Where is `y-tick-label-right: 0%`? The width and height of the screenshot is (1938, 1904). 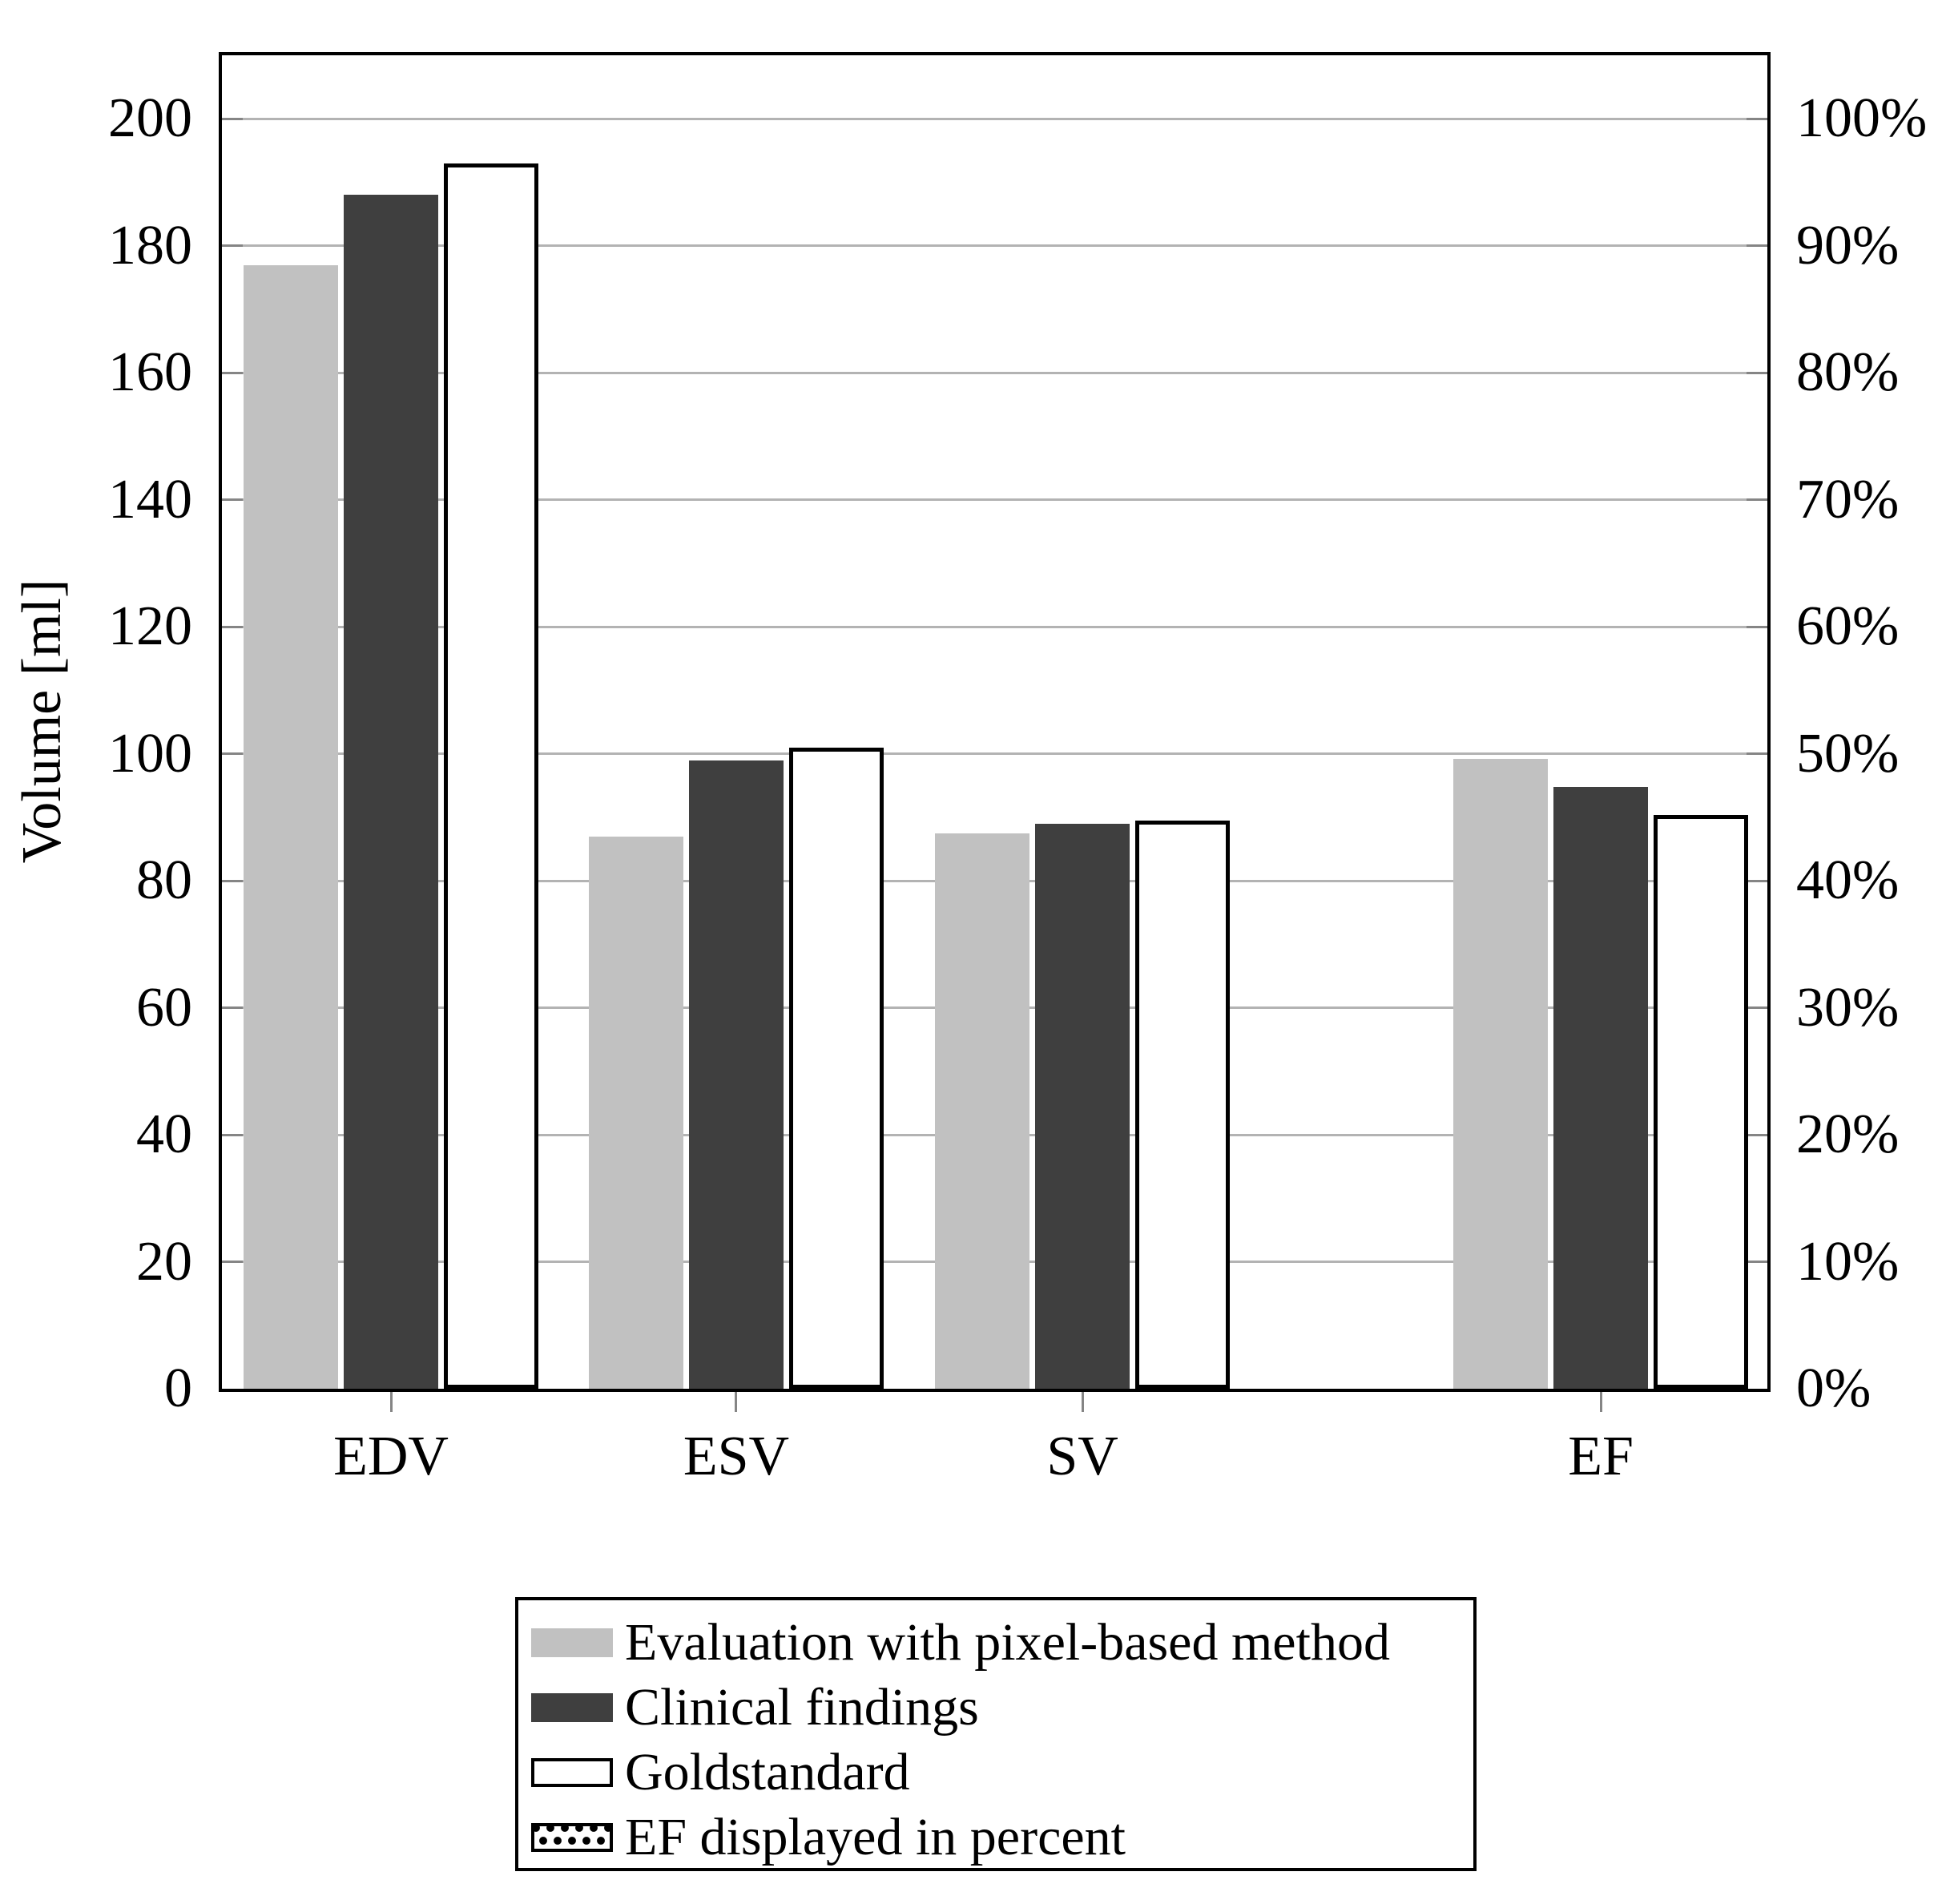
y-tick-label-right: 0% is located at coordinates (1834, 1388).